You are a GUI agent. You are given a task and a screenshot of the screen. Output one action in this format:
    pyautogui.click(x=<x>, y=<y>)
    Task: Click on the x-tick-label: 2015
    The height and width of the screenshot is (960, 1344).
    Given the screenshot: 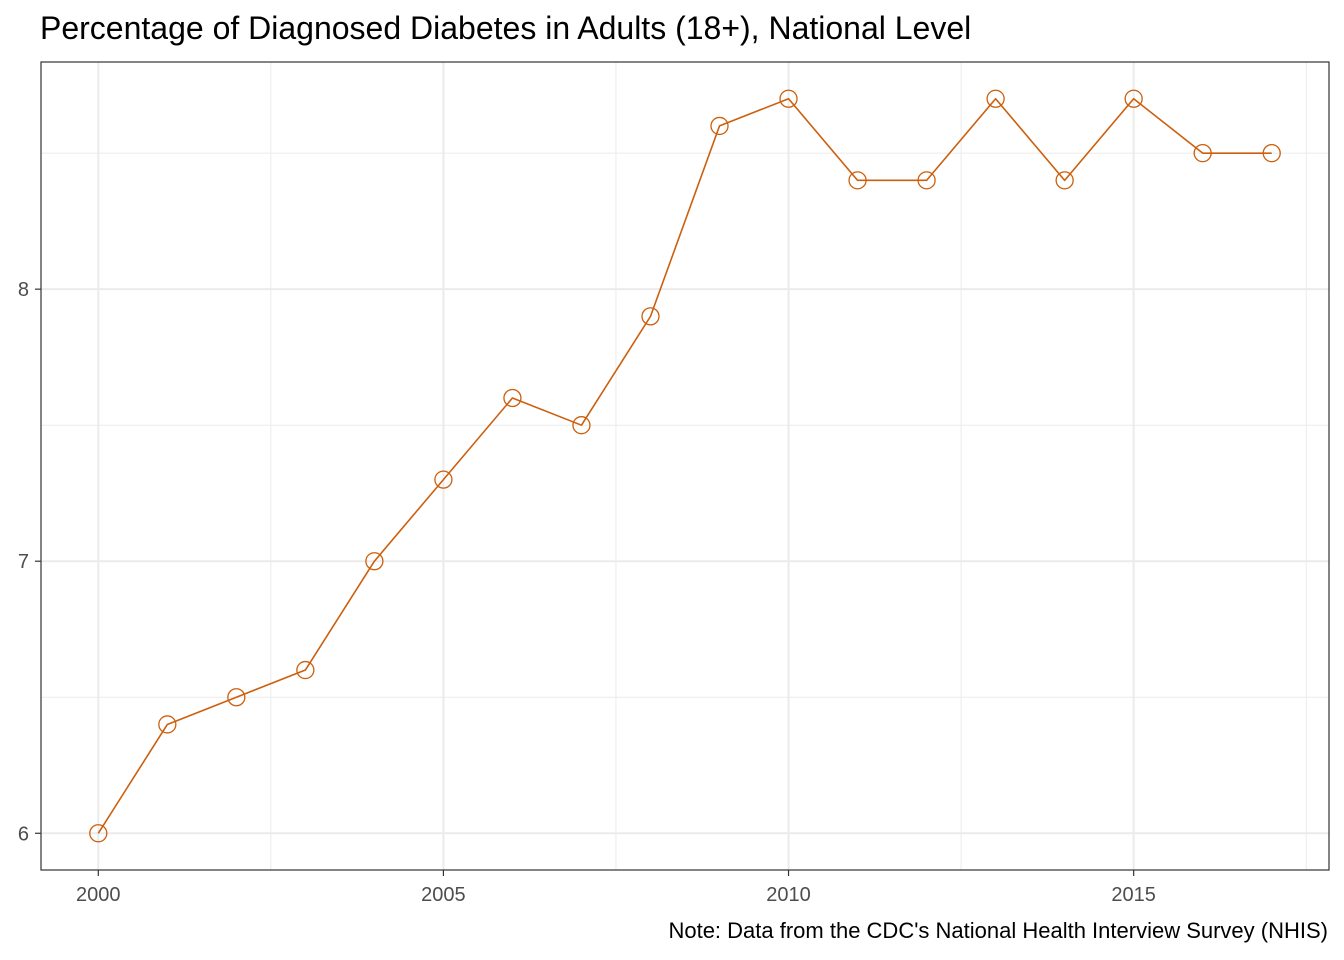 What is the action you would take?
    pyautogui.click(x=1133, y=895)
    